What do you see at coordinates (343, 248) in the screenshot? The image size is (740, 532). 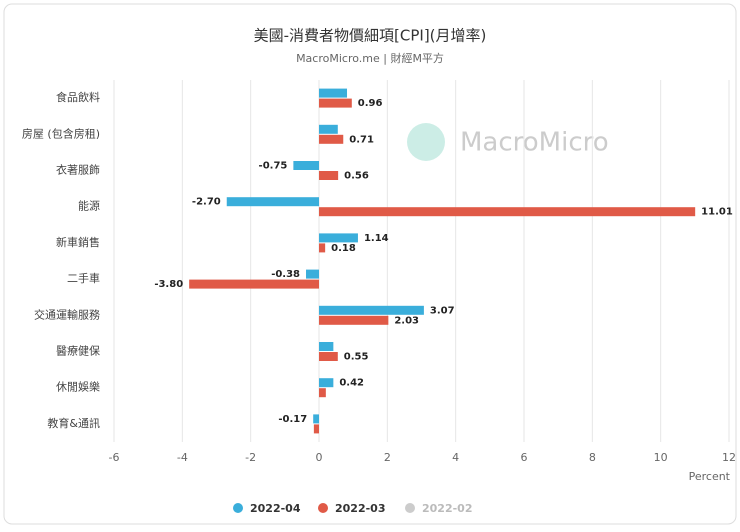 I see `data-label: 0.18` at bounding box center [343, 248].